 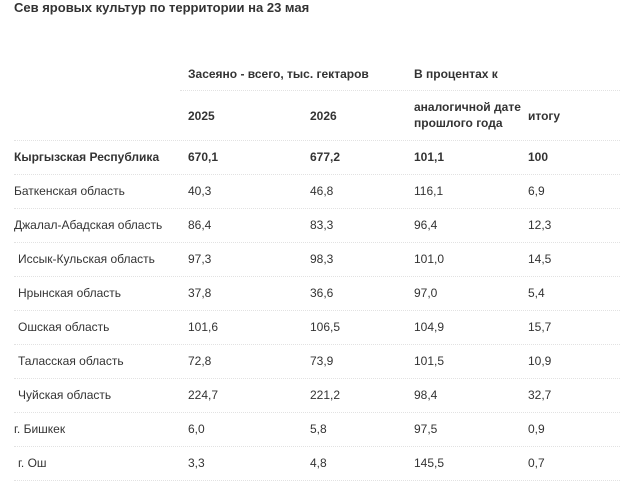 What do you see at coordinates (426, 225) in the screenshot?
I see `percent-prev-year: 96,4` at bounding box center [426, 225].